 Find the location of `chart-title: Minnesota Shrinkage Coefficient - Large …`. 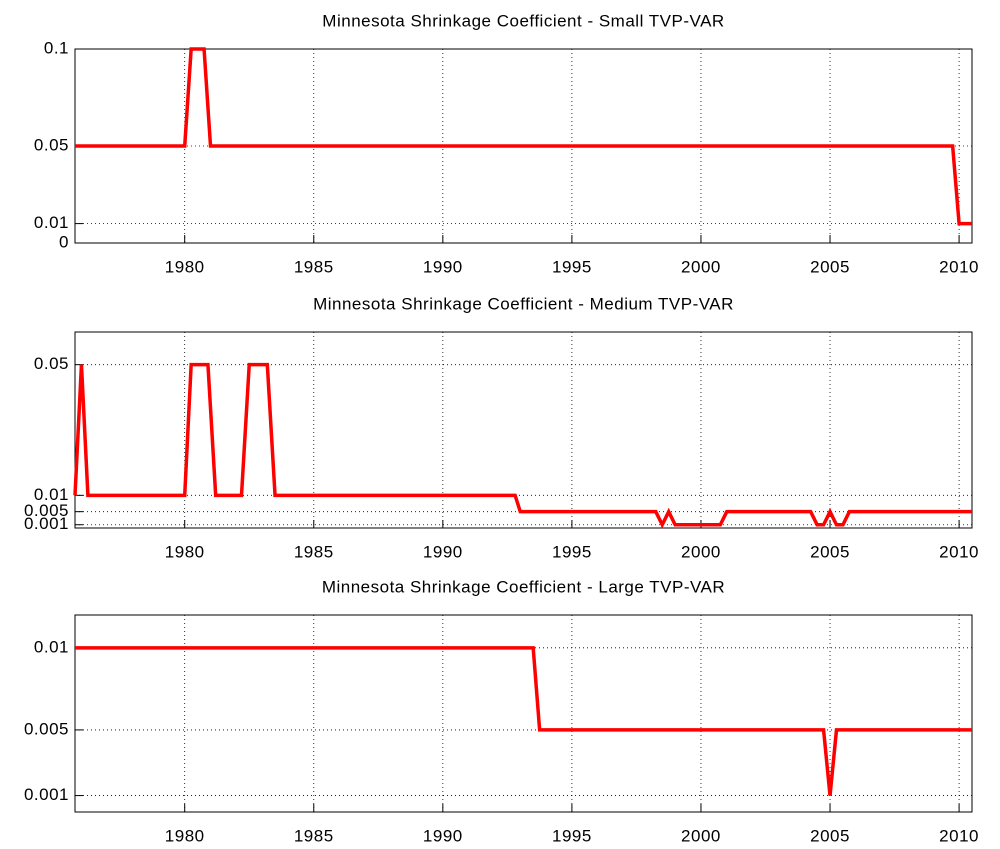

chart-title: Minnesota Shrinkage Coefficient - Large … is located at coordinates (523, 586).